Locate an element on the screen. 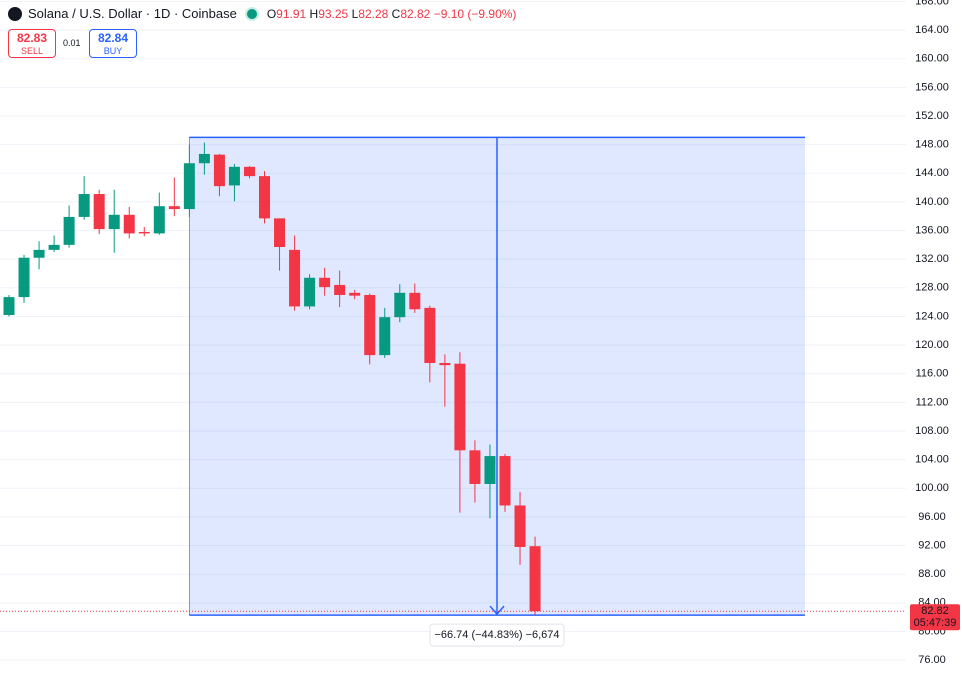 Image resolution: width=962 pixels, height=678 pixels. y-tick-label: 164.00 is located at coordinates (932, 30).